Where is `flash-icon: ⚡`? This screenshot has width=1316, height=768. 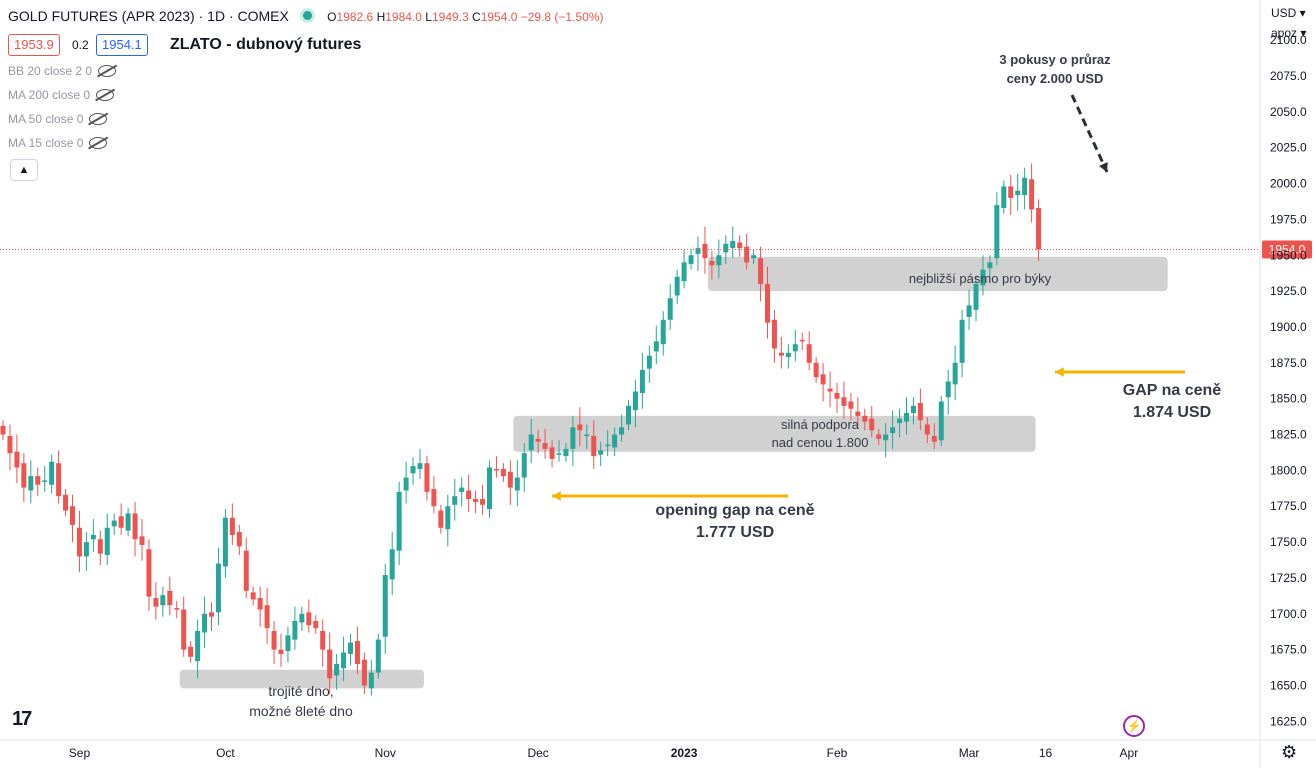
flash-icon: ⚡ is located at coordinates (1134, 726).